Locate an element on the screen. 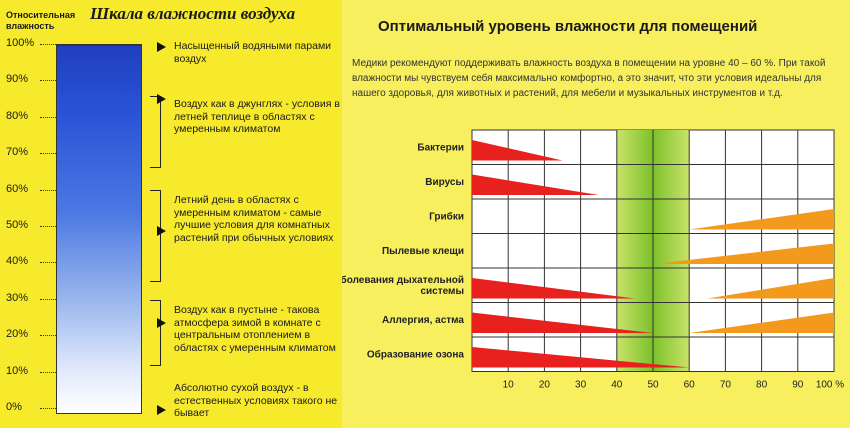 Image resolution: width=850 pixels, height=428 pixels. humidity-tick-label: 0% is located at coordinates (14, 407).